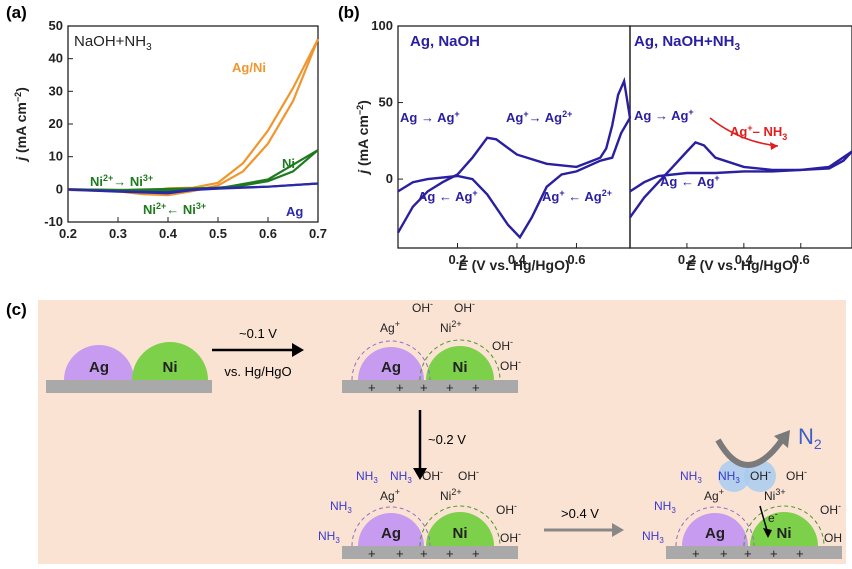 Image resolution: width=852 pixels, height=569 pixels. What do you see at coordinates (53, 221) in the screenshot?
I see `y-tick-label-a: -10` at bounding box center [53, 221].